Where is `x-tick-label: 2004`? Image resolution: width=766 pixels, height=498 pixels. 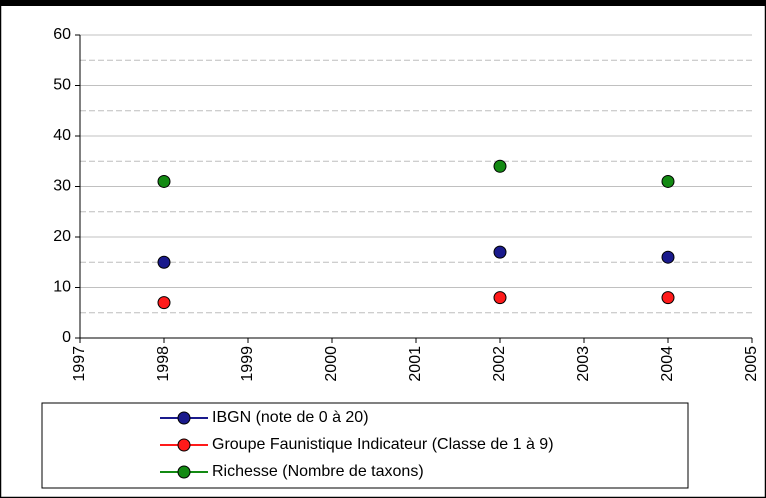
x-tick-label: 2004 is located at coordinates (667, 364).